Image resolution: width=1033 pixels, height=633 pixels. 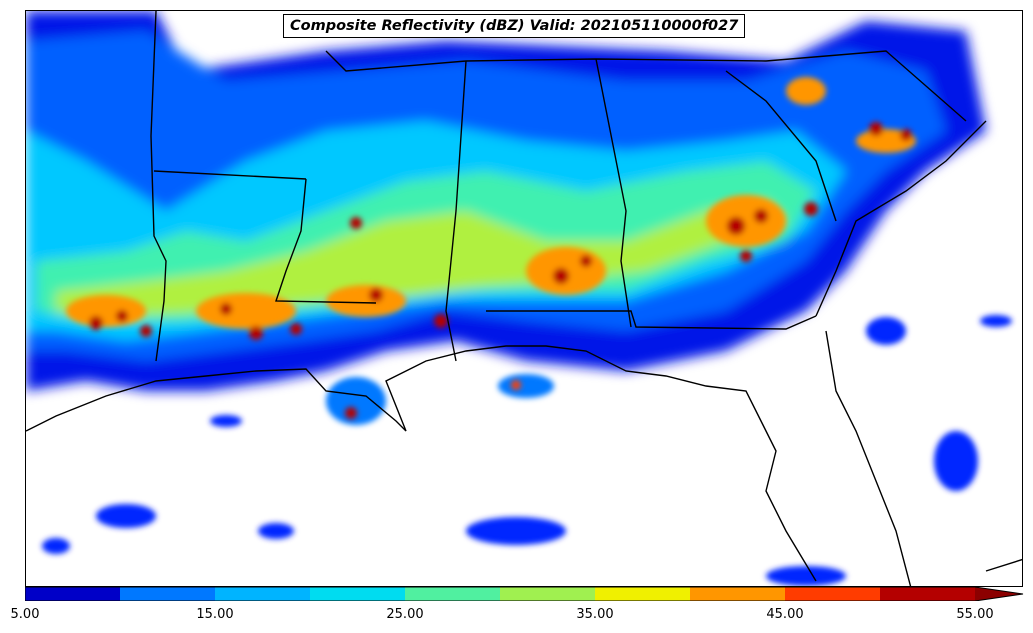 I want to click on colorbar-outline, so click(x=524, y=594).